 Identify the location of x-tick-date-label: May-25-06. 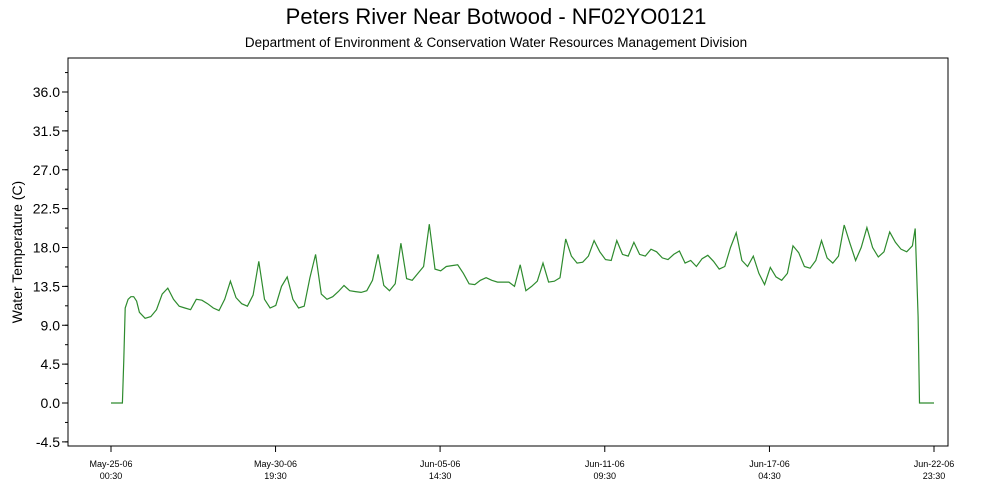
(110, 464).